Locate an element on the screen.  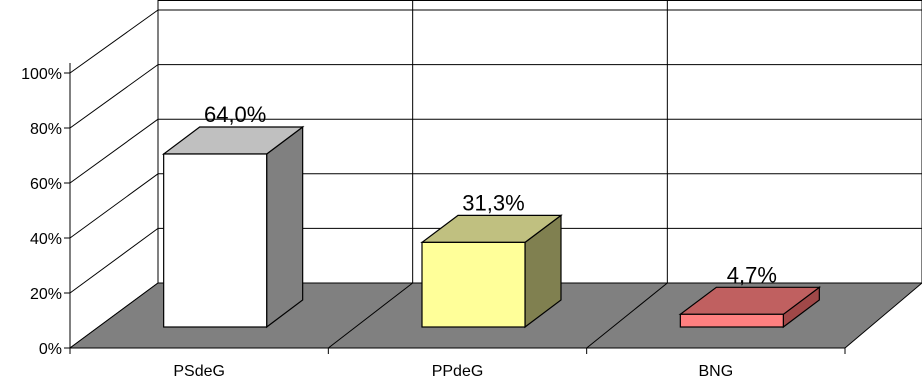
bar-side is located at coordinates (285, 227).